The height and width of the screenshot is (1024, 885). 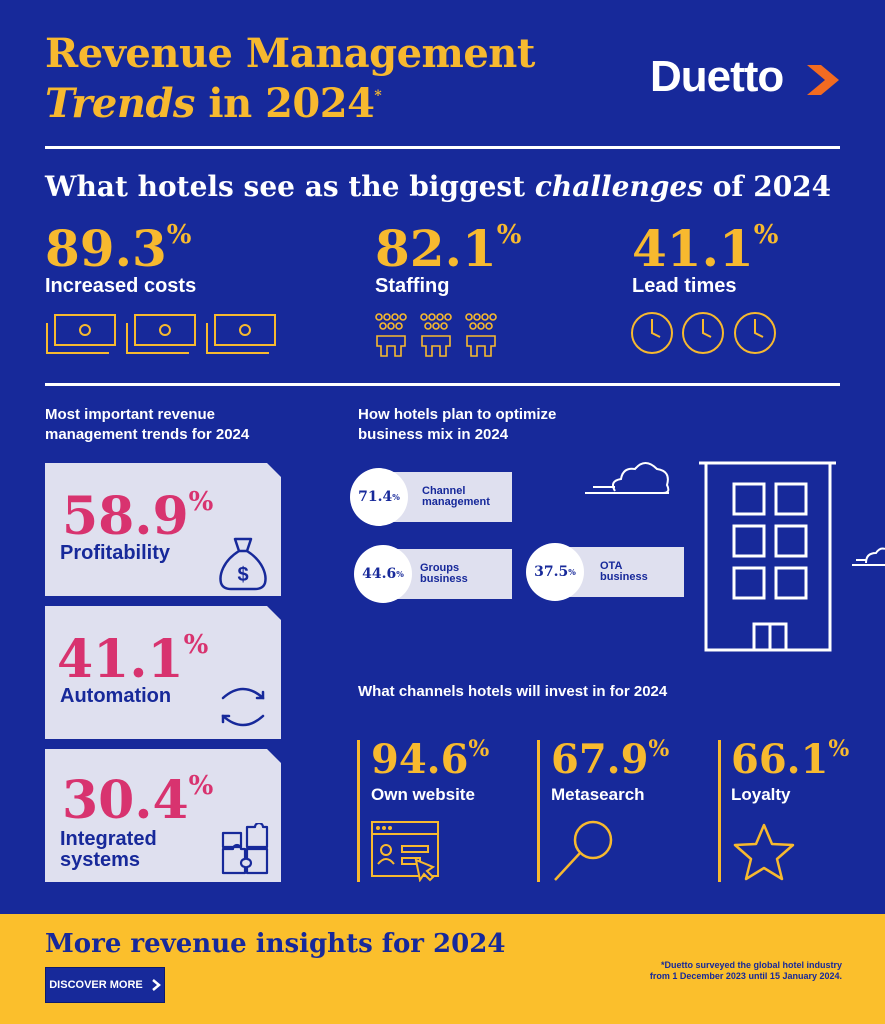 I want to click on stat-label-lead-times: Lead times, so click(x=684, y=286).